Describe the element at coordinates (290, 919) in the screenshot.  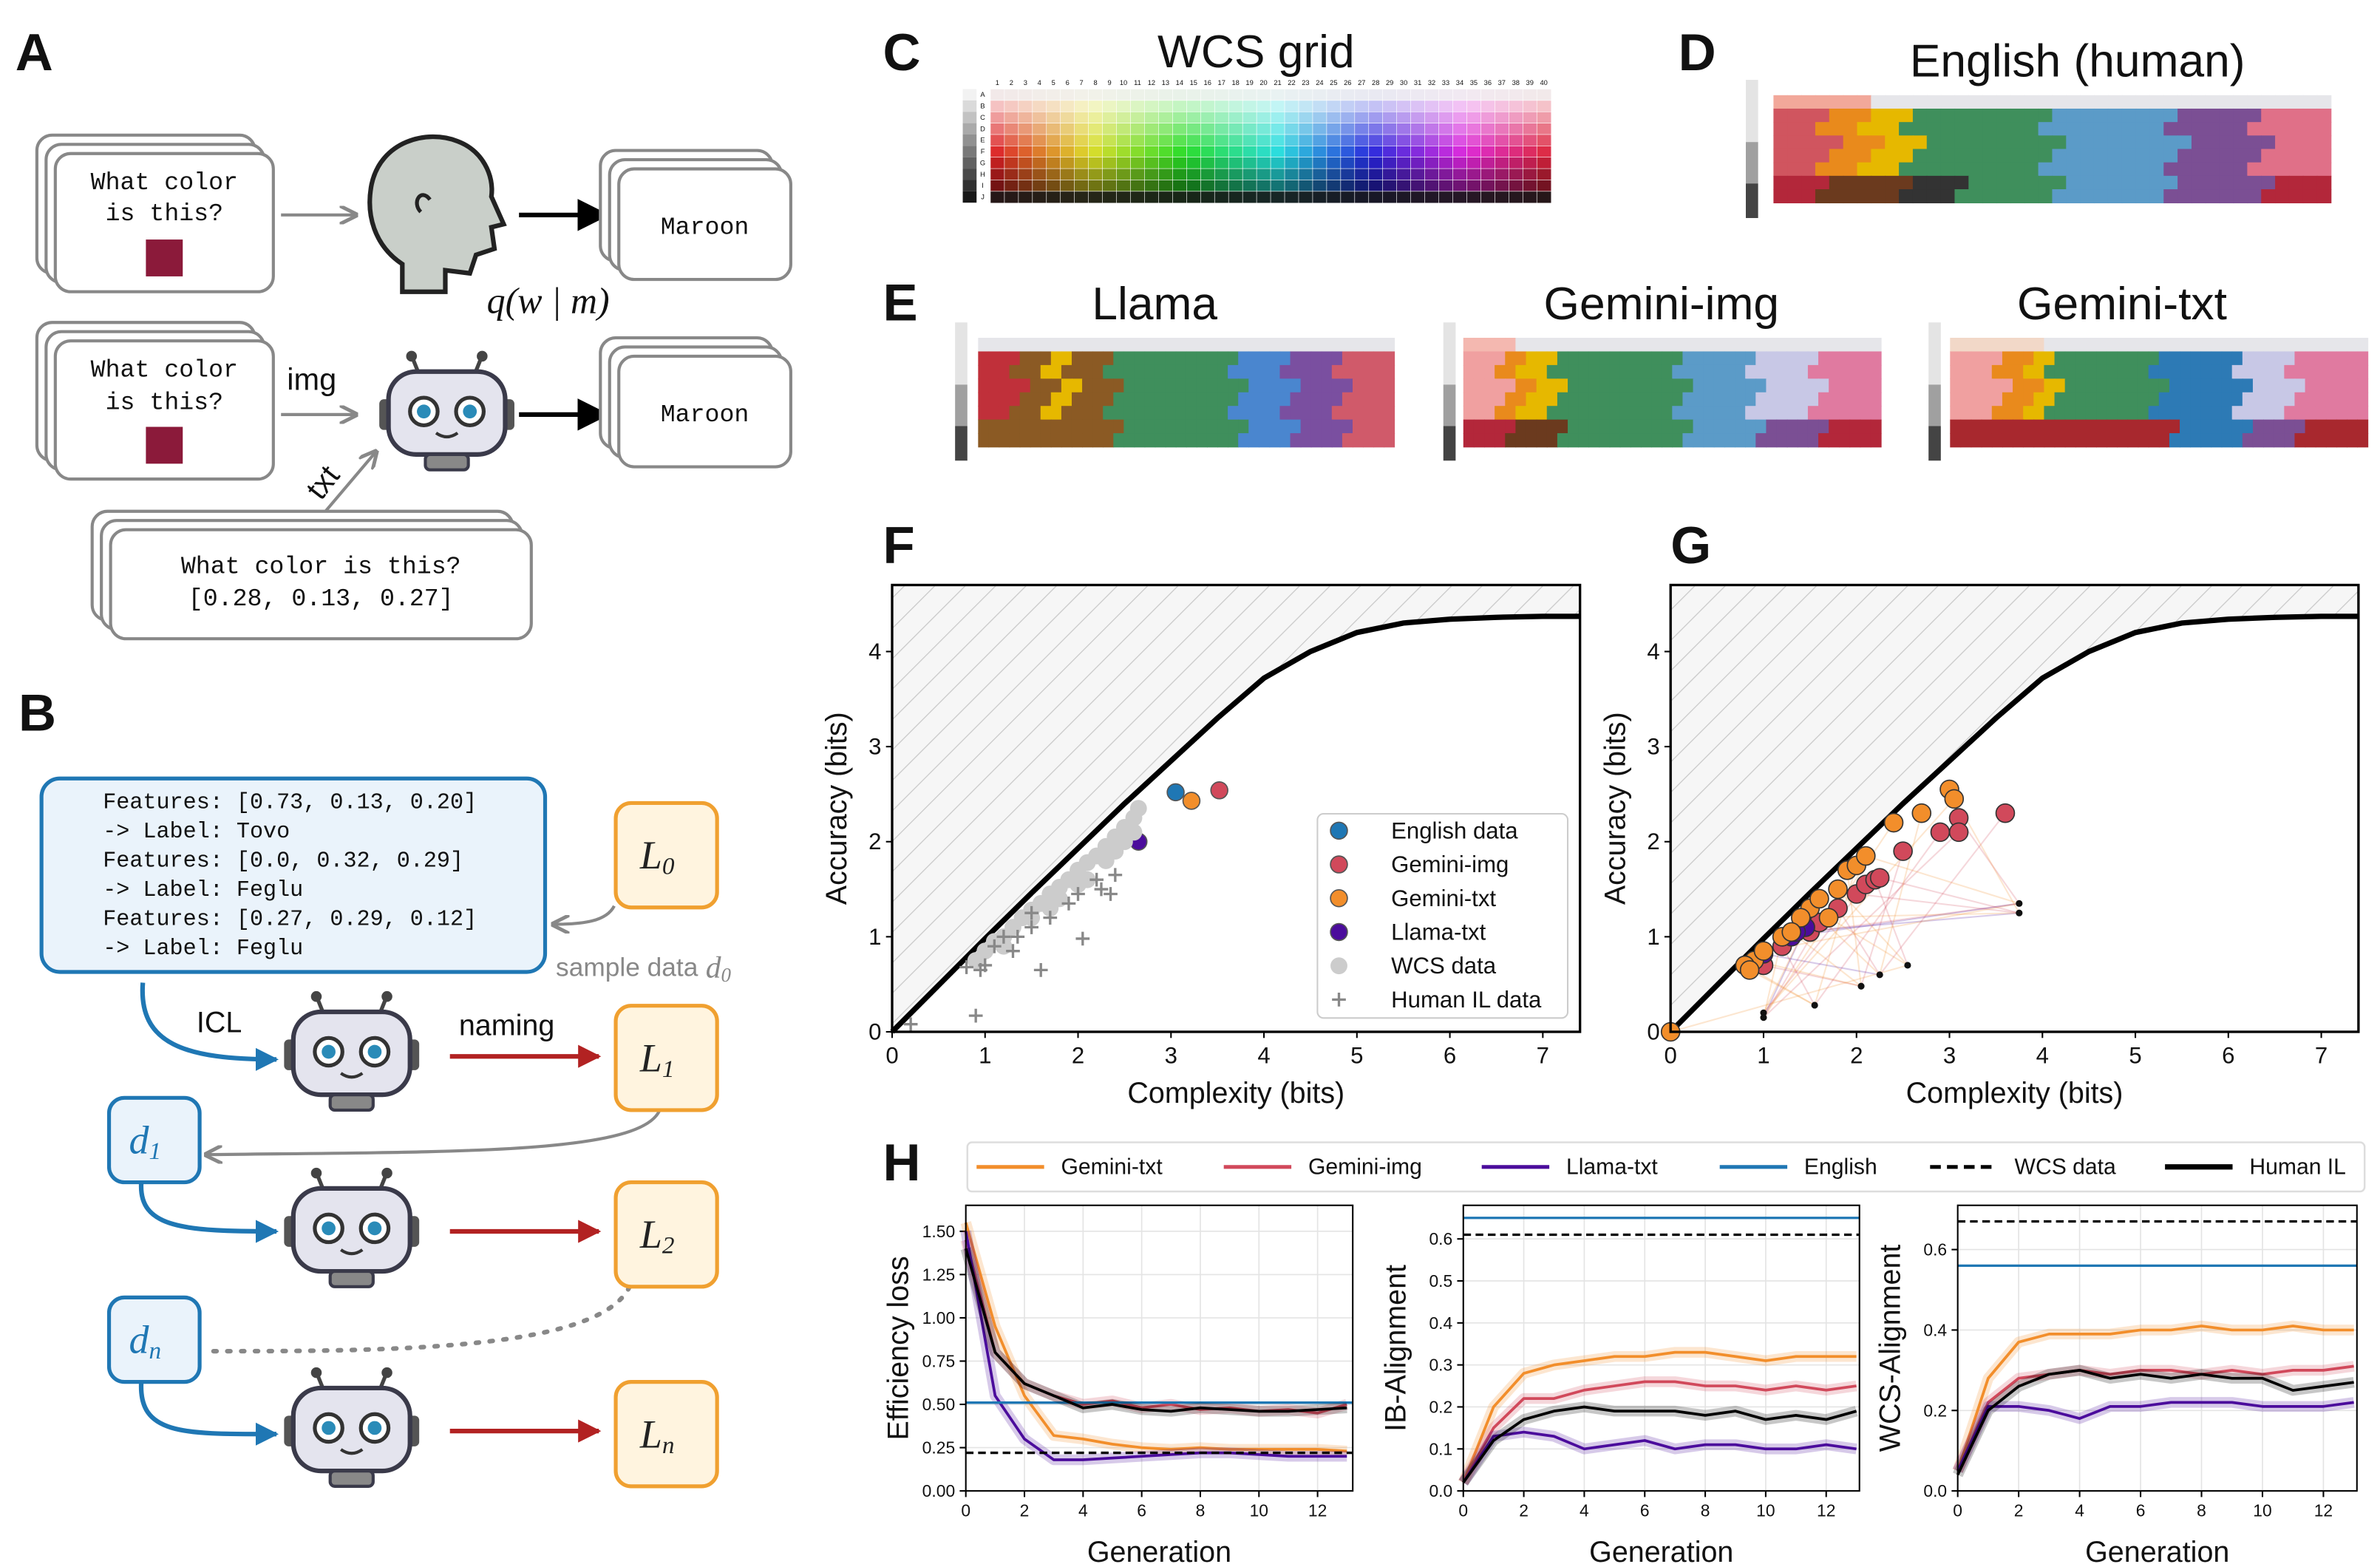
I see `prompt-line: Features: [0.27, 0.29, 0.12]` at that location.